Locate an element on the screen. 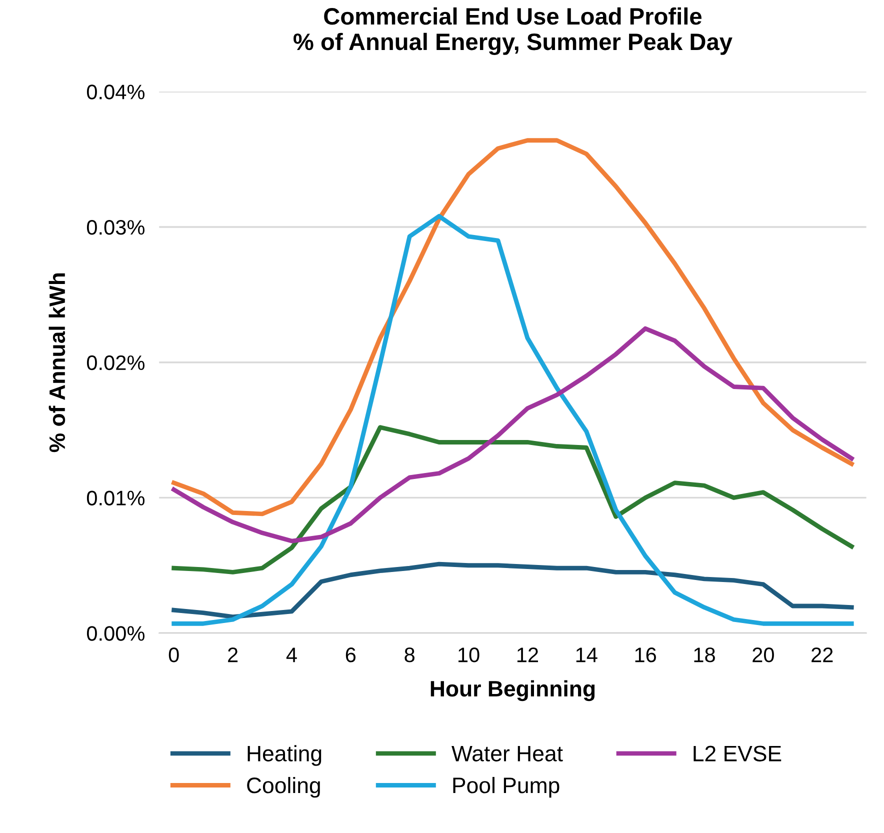 This screenshot has width=884, height=833. y-tick-label: 0.00% is located at coordinates (115, 633).